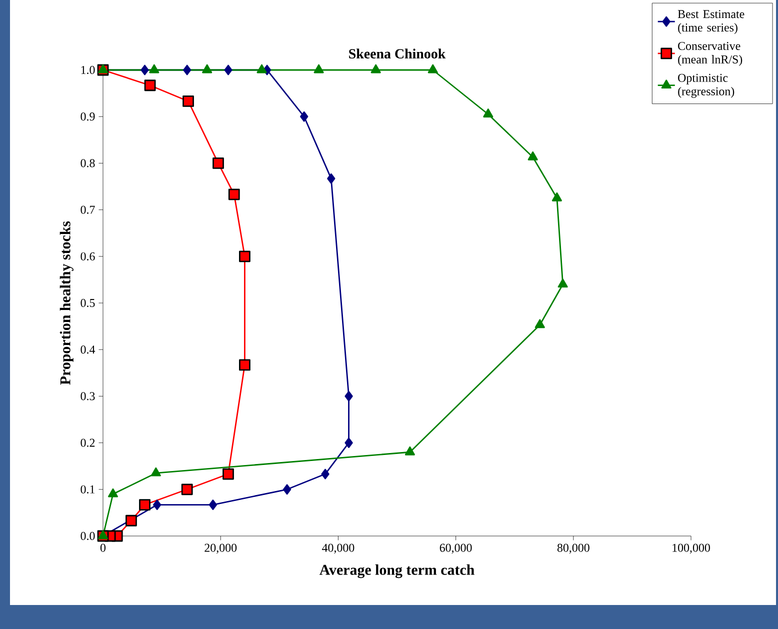  I want to click on legend-label: Best Estimate (time series), so click(711, 22).